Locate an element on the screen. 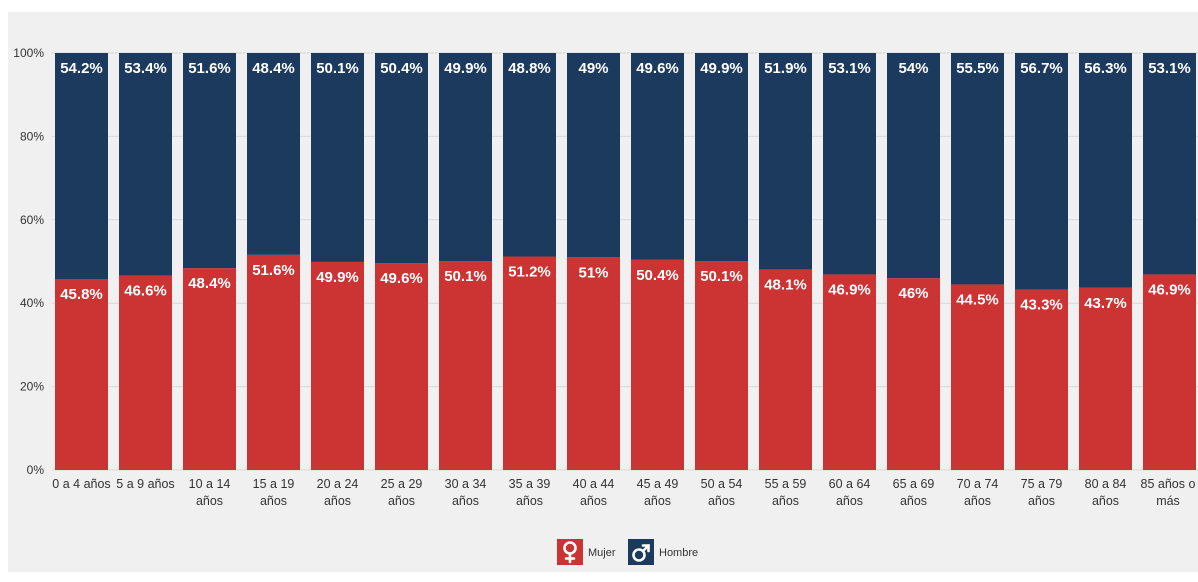 The image size is (1198, 582). y-tick-label: 40% is located at coordinates (32, 303).